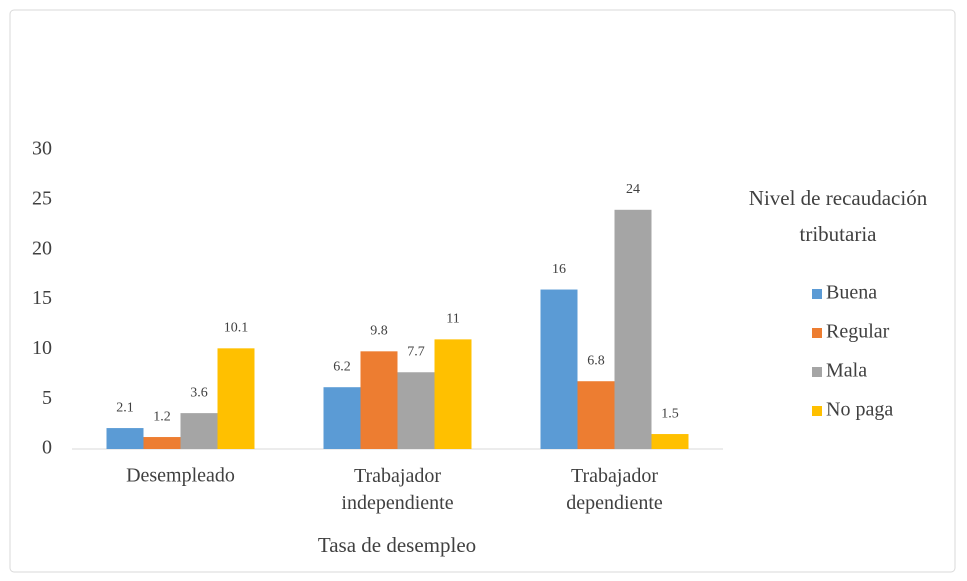 The image size is (967, 581). Describe the element at coordinates (670, 413) in the screenshot. I see `data-label: 1.5` at that location.